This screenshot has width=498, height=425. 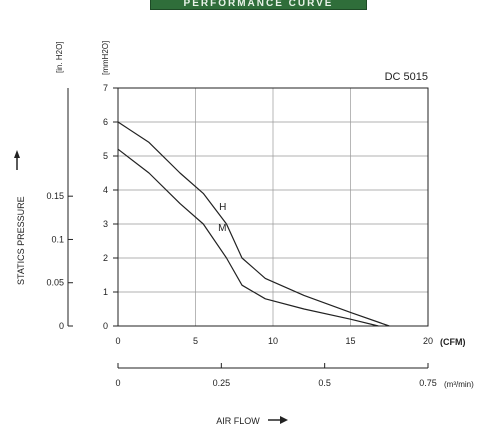 What do you see at coordinates (61, 326) in the screenshot?
I see `y2-tick-label: 0` at bounding box center [61, 326].